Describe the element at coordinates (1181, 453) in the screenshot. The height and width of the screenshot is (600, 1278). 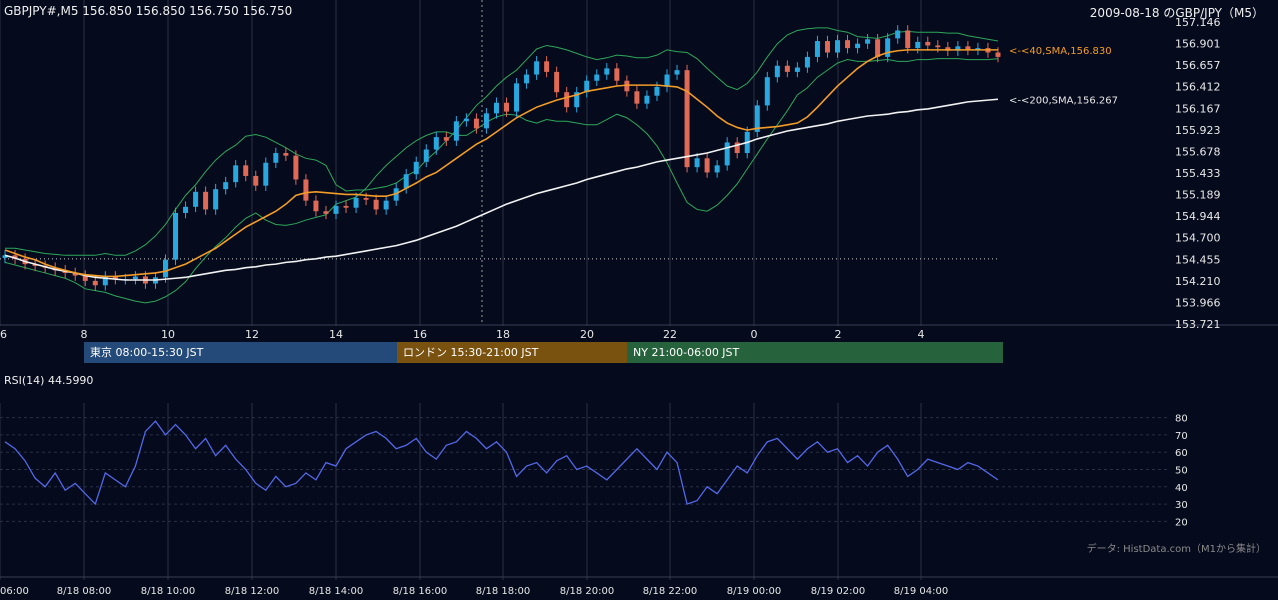
I see `rsi-tick-label: 60` at that location.